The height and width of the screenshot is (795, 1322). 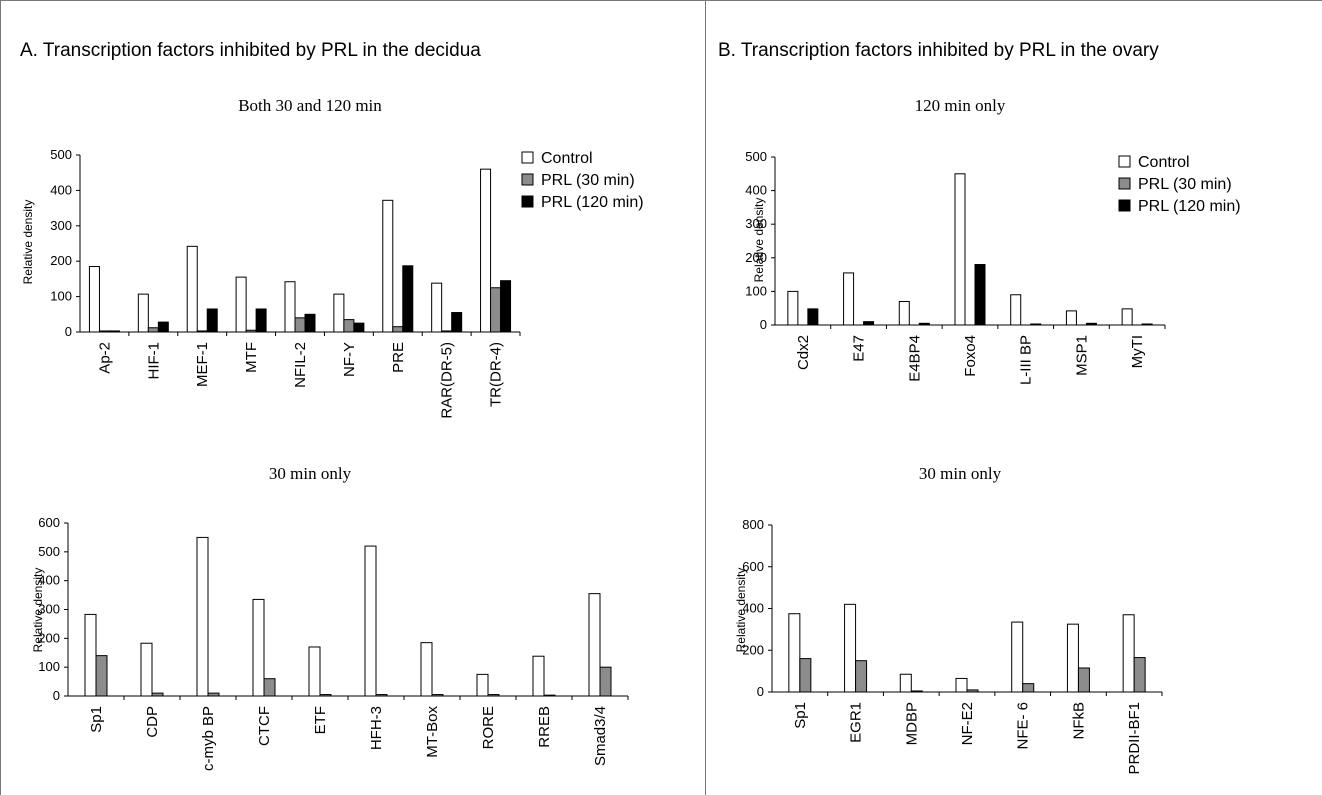 What do you see at coordinates (1023, 726) in the screenshot?
I see `x-tick-label: NFE- 6` at bounding box center [1023, 726].